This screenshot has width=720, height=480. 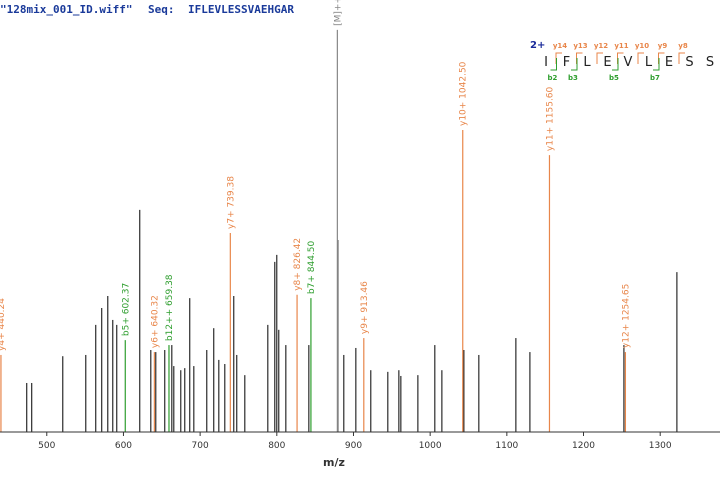 What do you see at coordinates (126, 309) in the screenshot?
I see `peak-label: b5+ 602.37` at bounding box center [126, 309].